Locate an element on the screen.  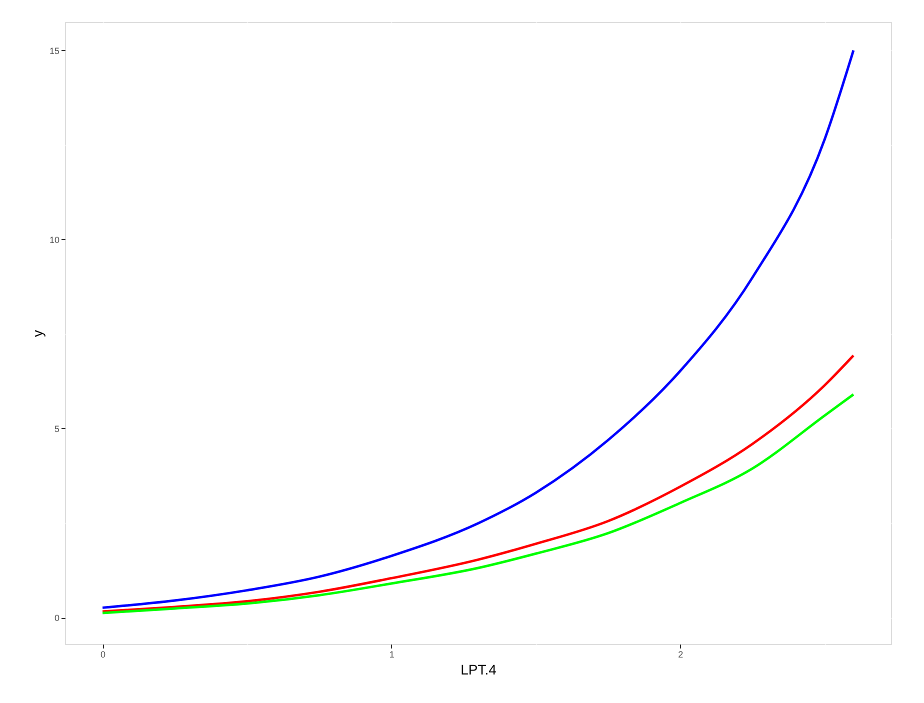
y-tick-label: 5 is located at coordinates (57, 429).